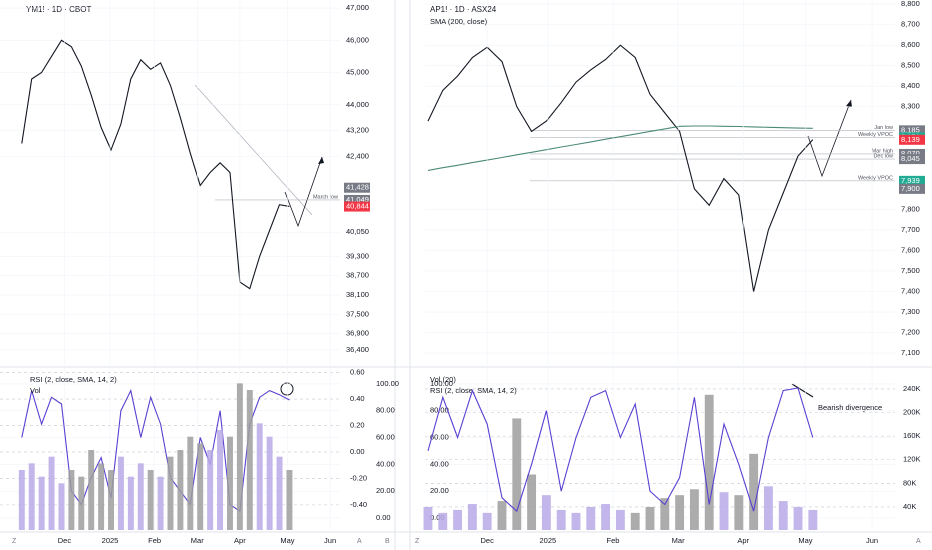 Image resolution: width=932 pixels, height=550 pixels. I want to click on x-tick-label: Apr, so click(743, 540).